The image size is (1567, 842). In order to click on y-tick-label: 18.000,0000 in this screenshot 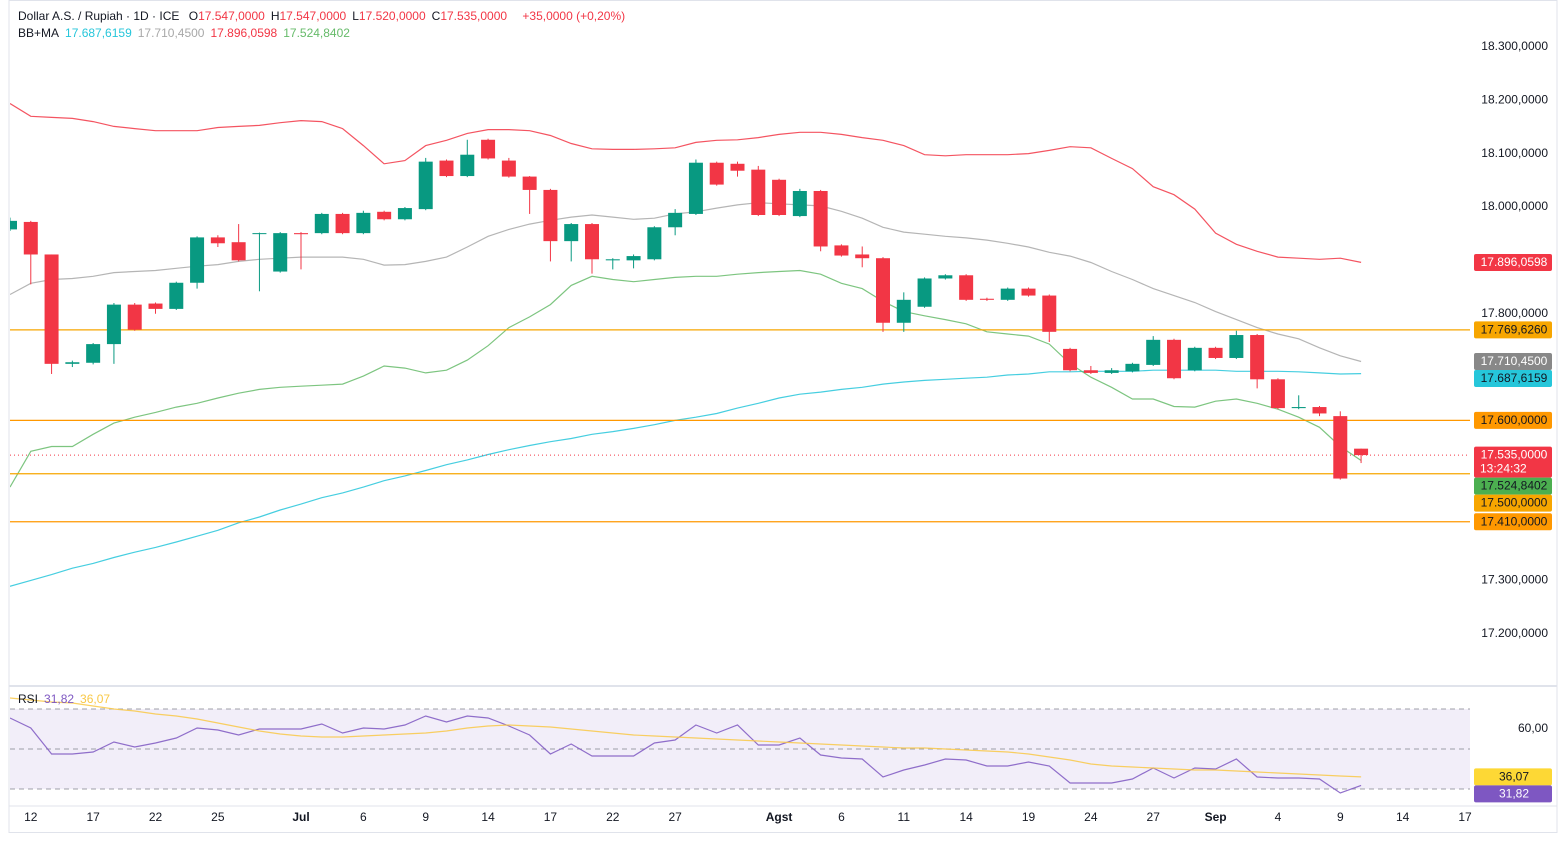, I will do `click(1514, 206)`.